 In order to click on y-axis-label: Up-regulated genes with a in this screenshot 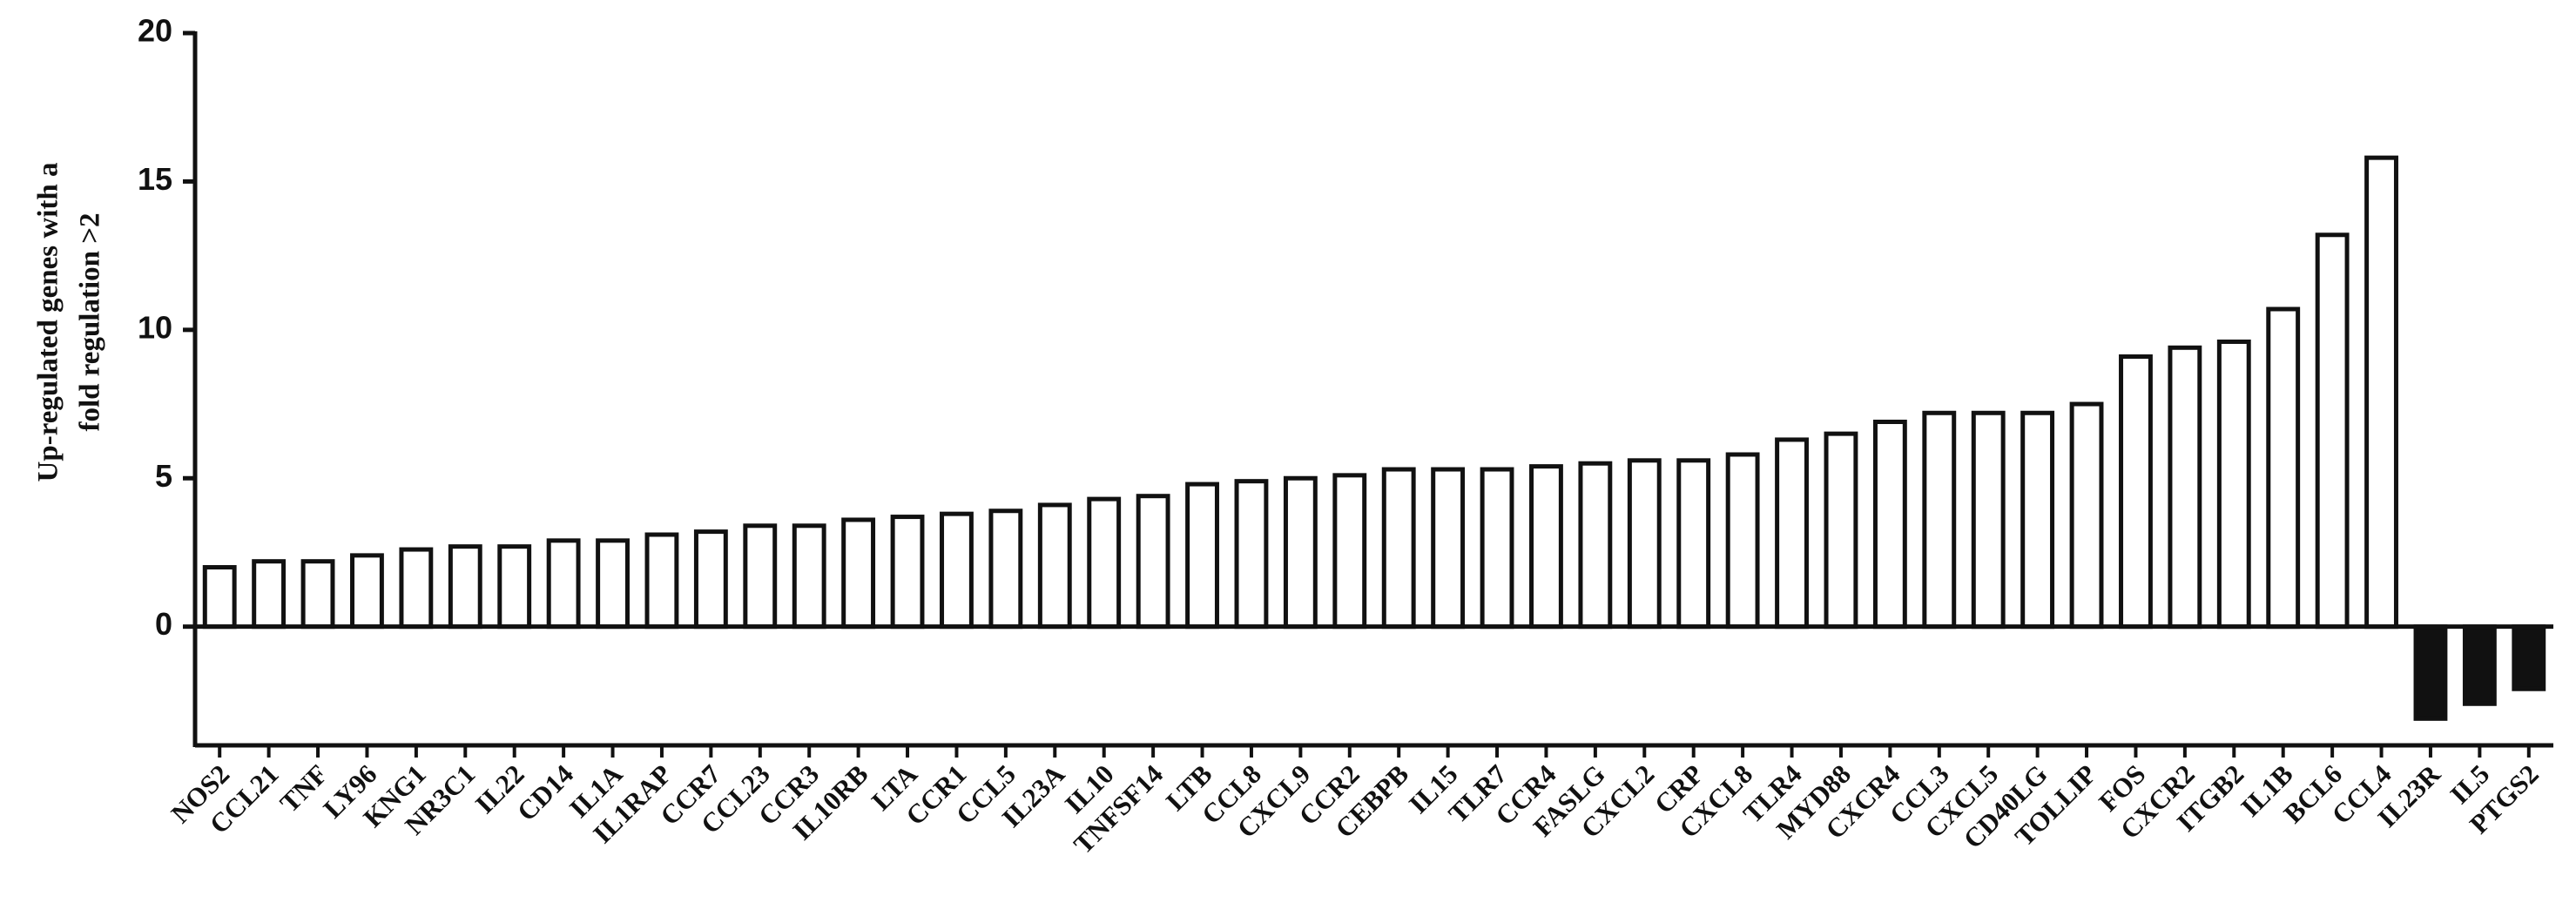, I will do `click(48, 322)`.